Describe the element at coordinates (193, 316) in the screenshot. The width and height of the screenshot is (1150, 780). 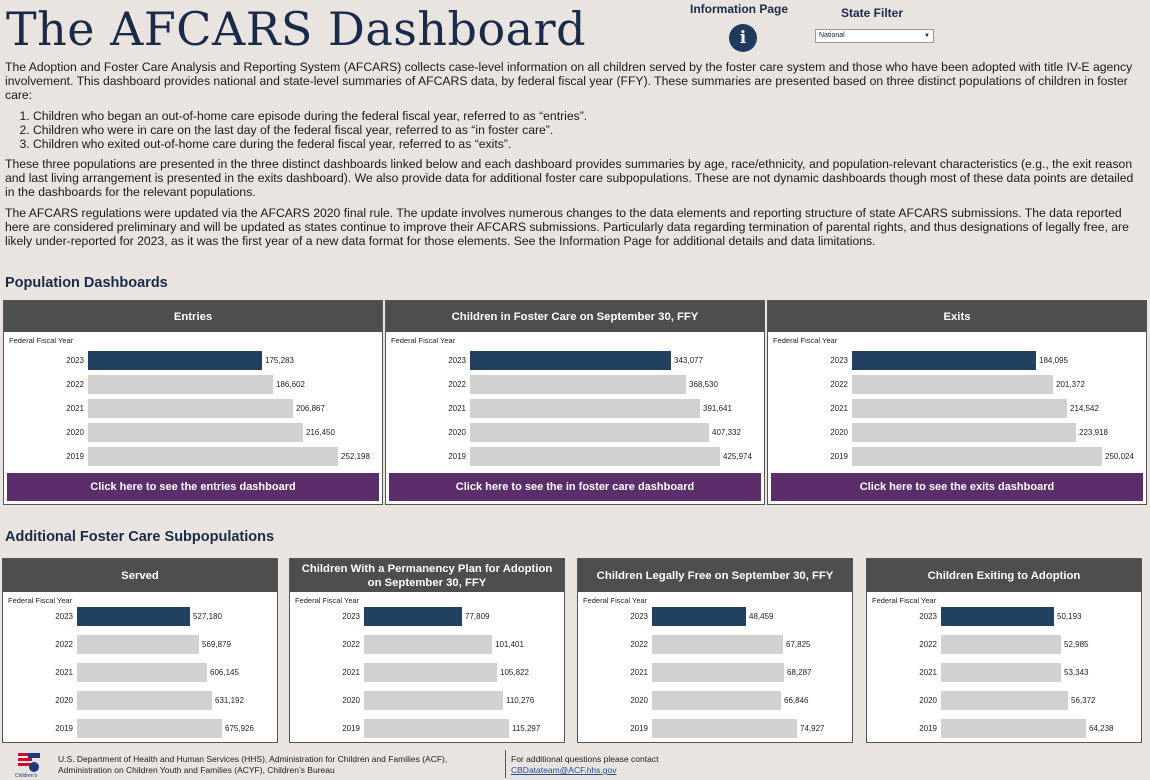
I see `card-title: Entries` at that location.